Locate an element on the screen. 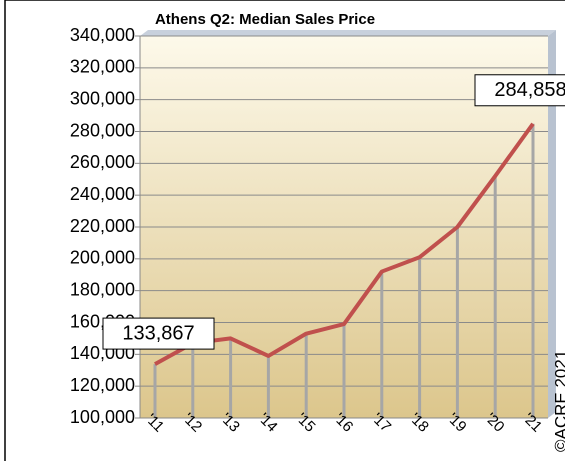  y-tick-label: 240,000 is located at coordinates (102, 194).